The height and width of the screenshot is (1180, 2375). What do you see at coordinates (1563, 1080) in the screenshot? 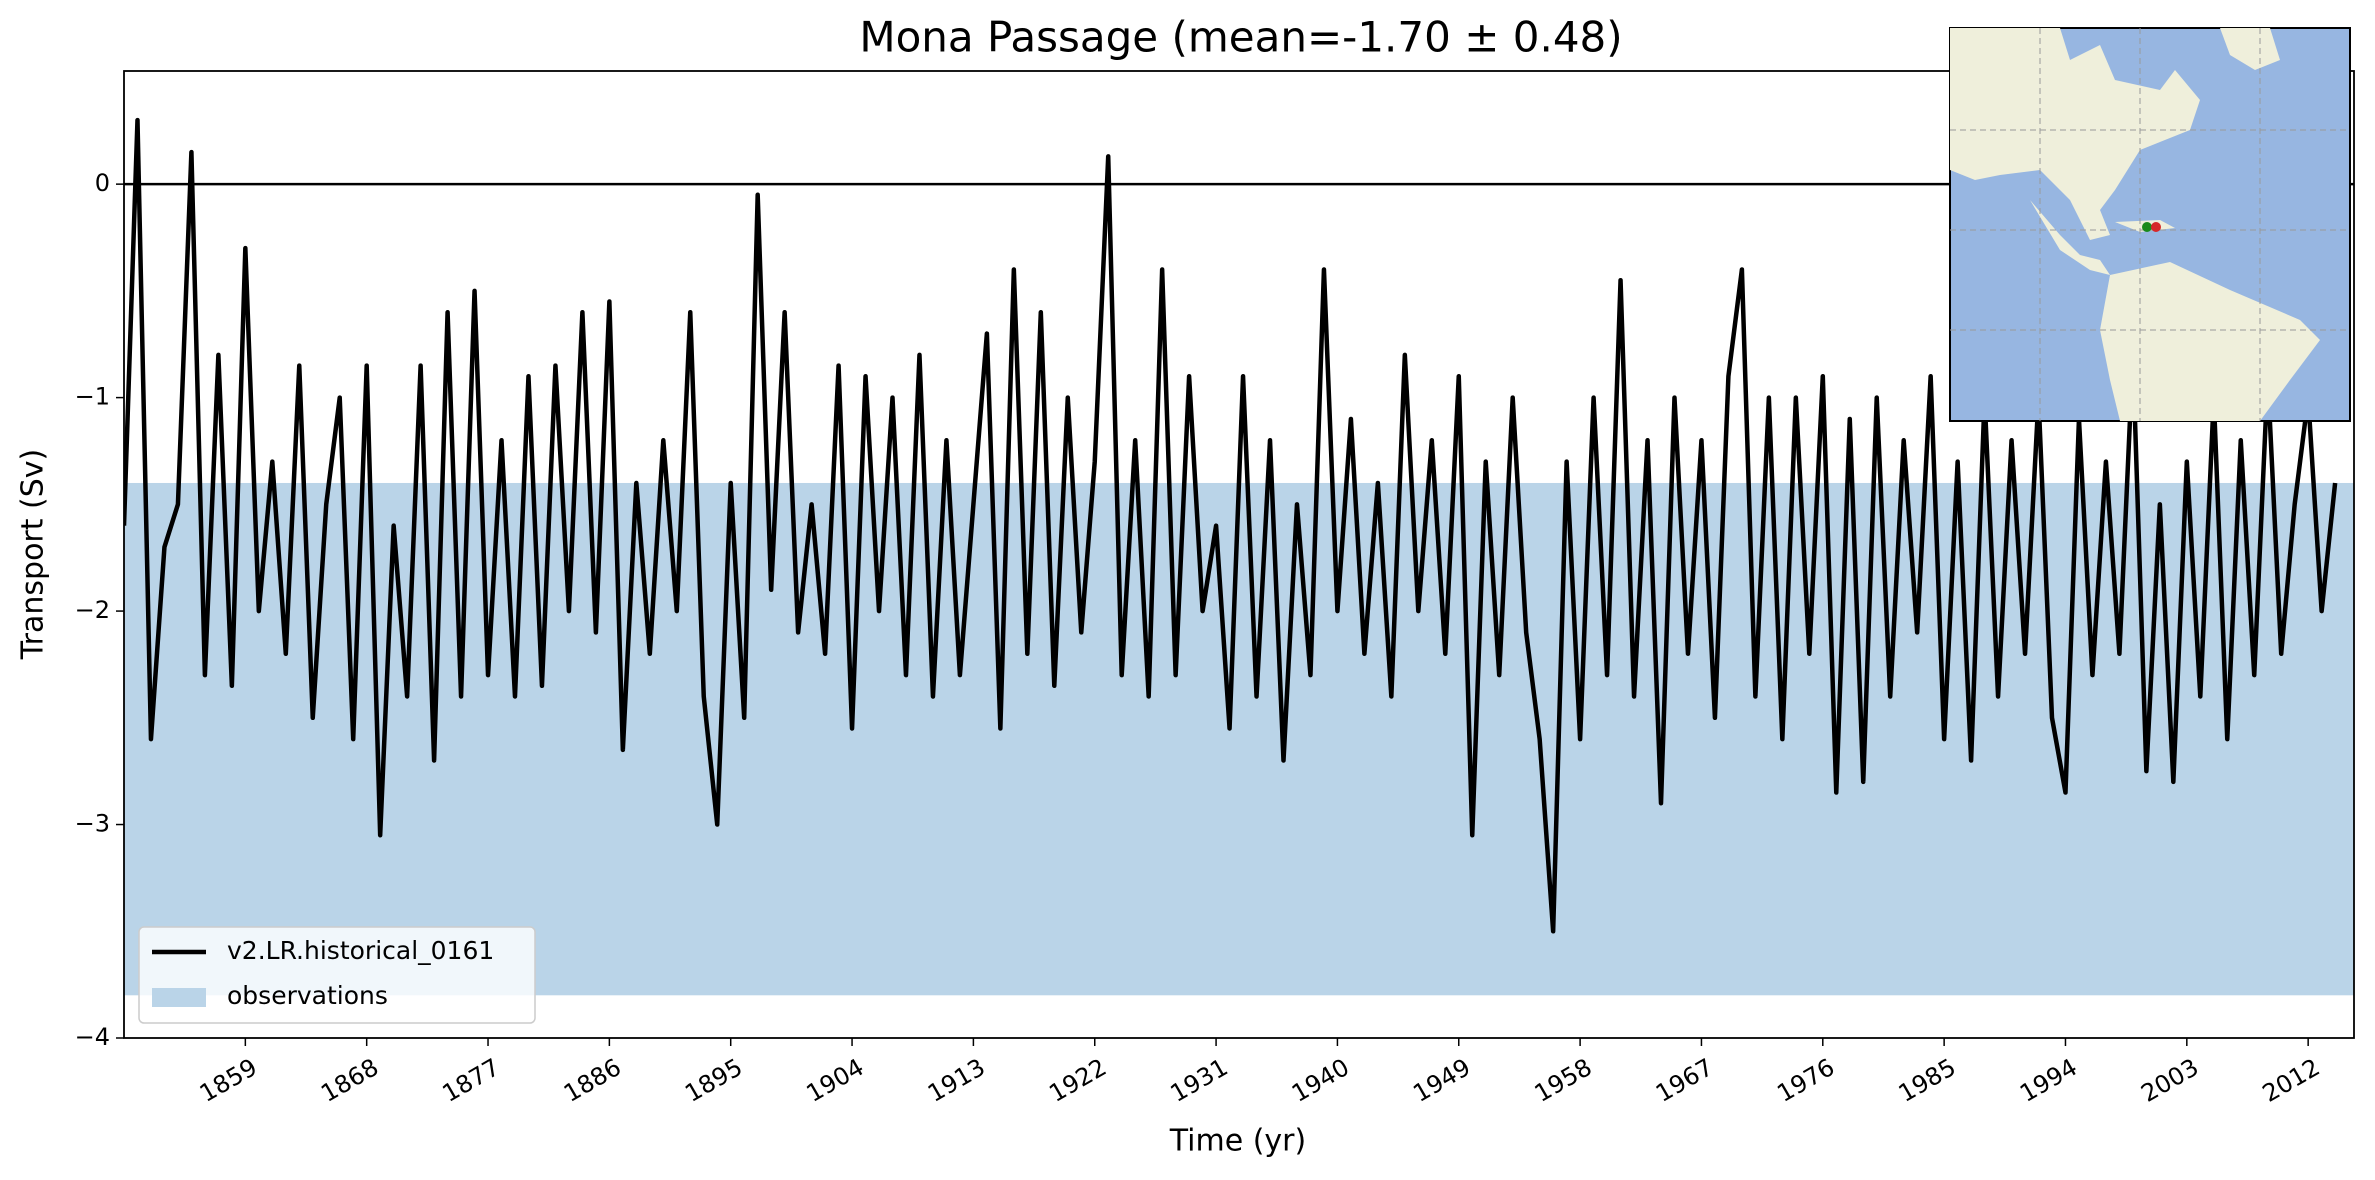
I see `x-tick-label: 1958` at bounding box center [1563, 1080].